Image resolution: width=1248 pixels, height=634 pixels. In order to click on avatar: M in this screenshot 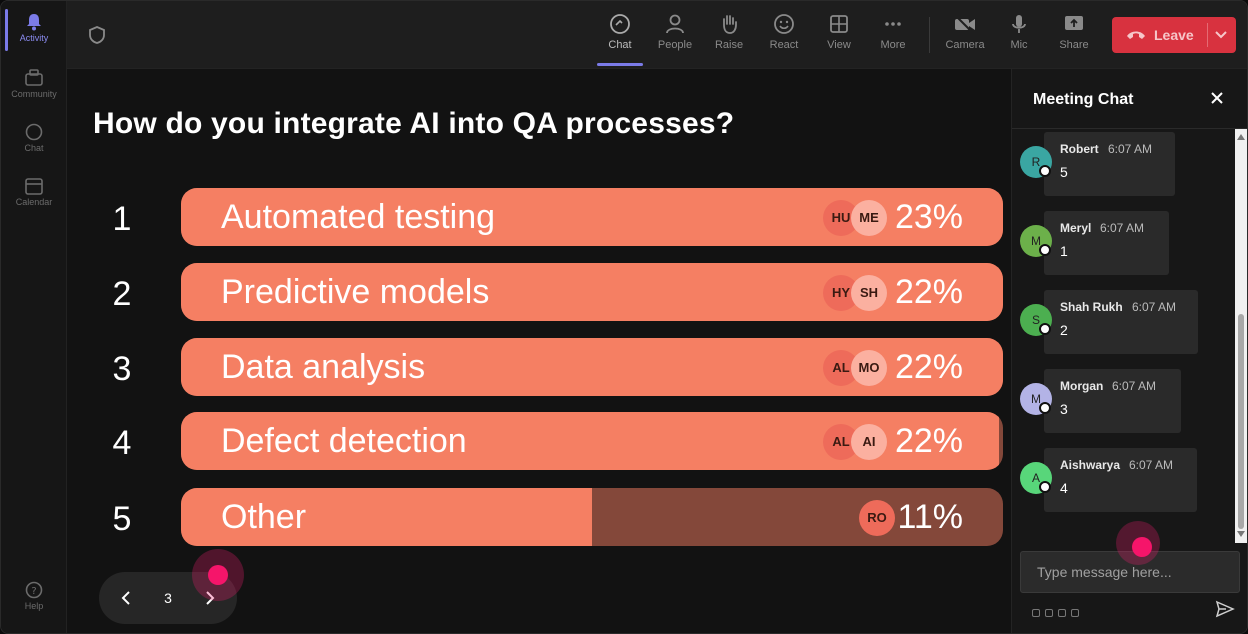, I will do `click(1036, 241)`.